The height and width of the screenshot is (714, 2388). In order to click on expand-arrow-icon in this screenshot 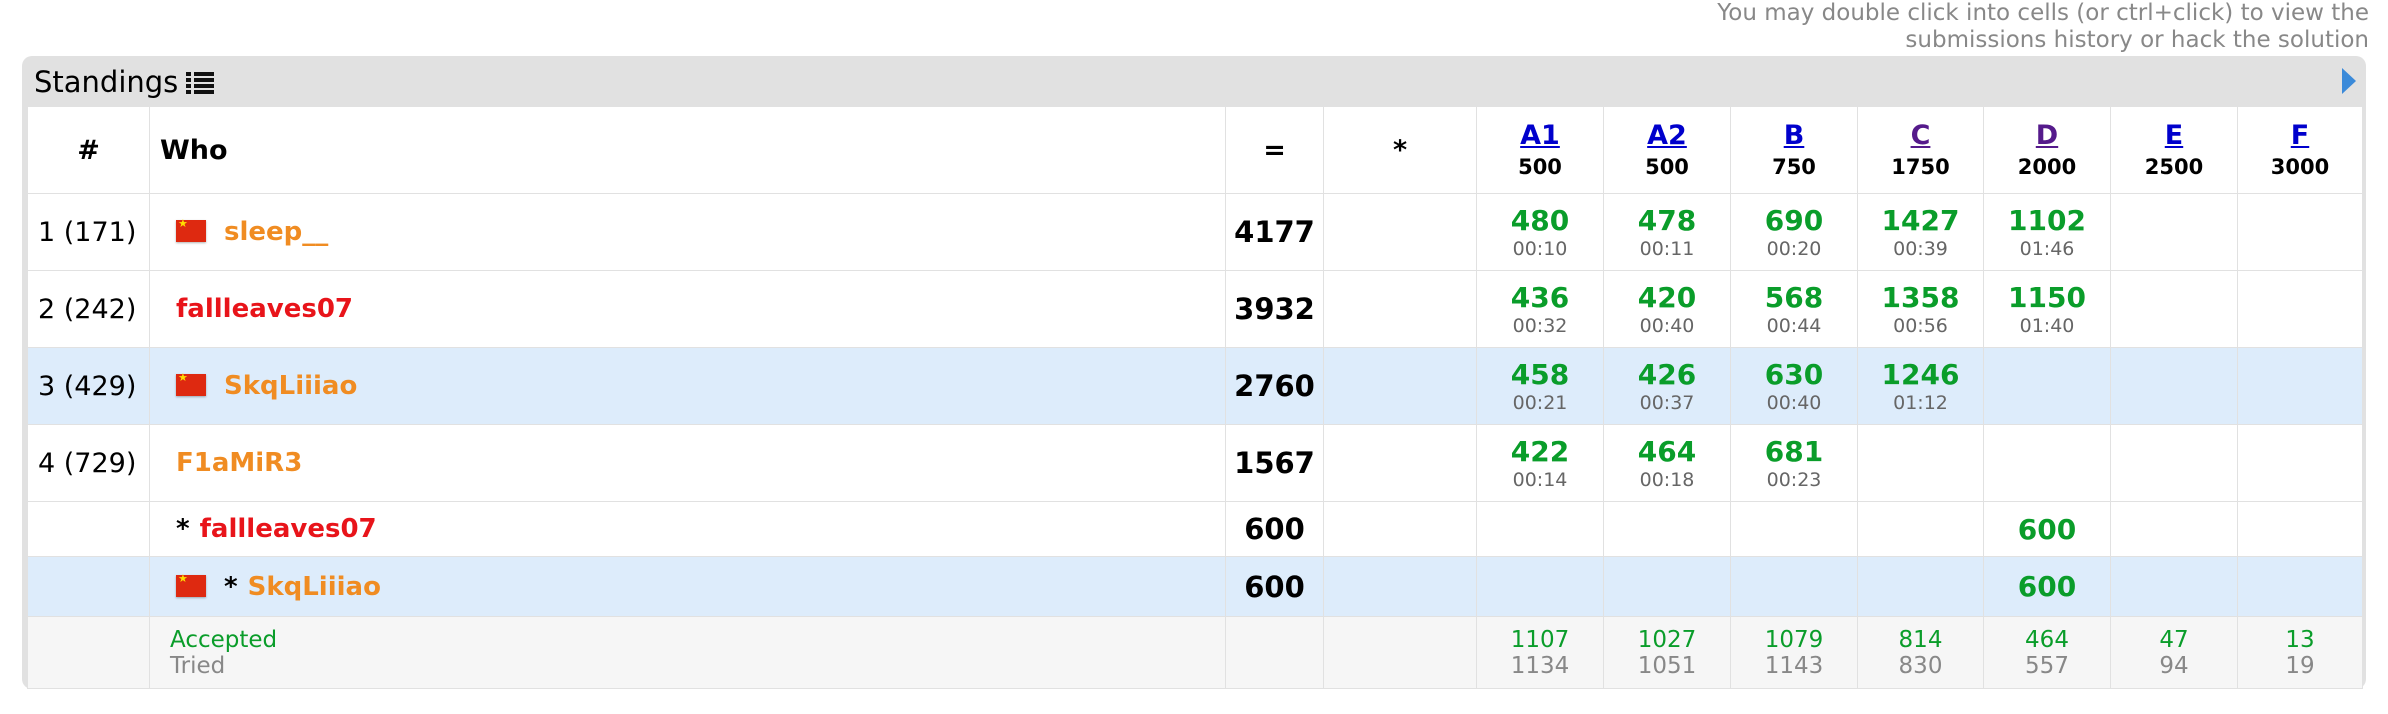, I will do `click(2349, 81)`.